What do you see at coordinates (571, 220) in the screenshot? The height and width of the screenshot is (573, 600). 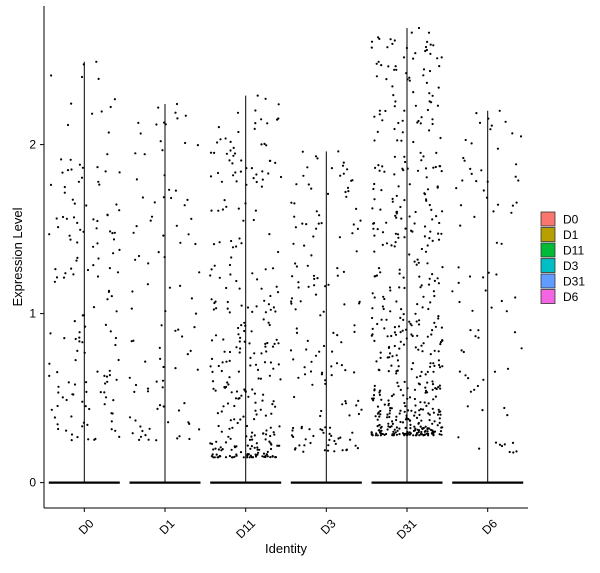 I see `legend-label-D0: D0` at bounding box center [571, 220].